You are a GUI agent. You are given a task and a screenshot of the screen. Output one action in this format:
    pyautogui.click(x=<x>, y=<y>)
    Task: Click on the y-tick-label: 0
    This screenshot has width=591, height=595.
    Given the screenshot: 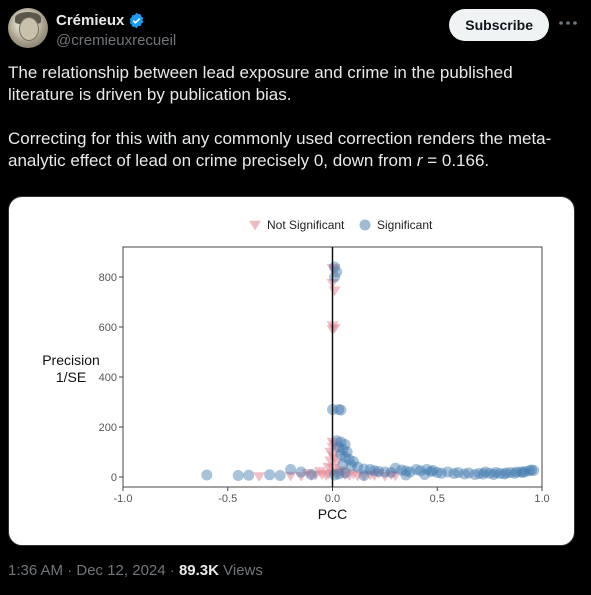 What is the action you would take?
    pyautogui.click(x=114, y=478)
    